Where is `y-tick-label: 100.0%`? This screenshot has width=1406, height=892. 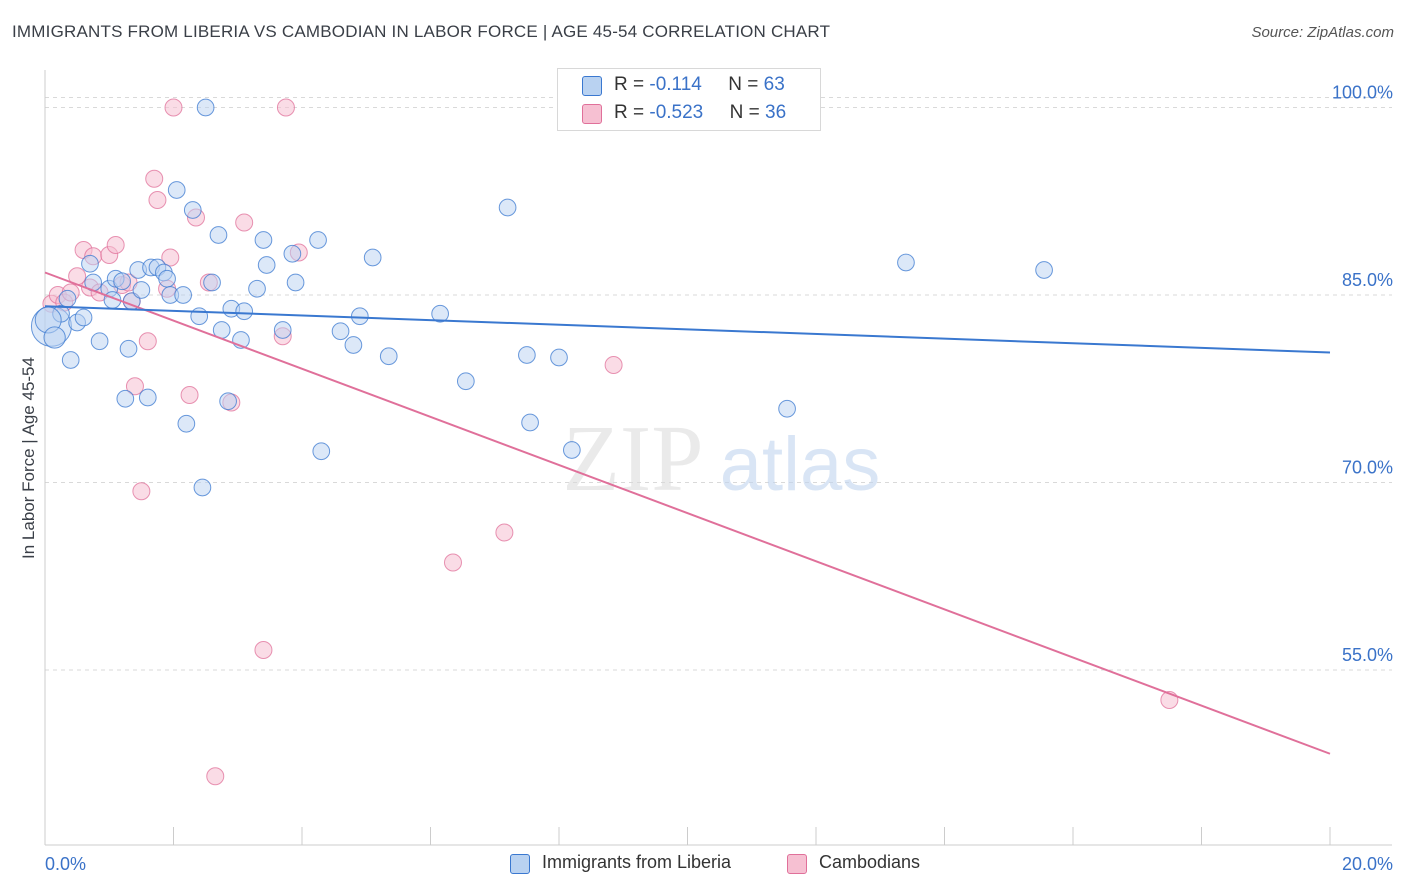 y-tick-label: 100.0% is located at coordinates (1362, 93).